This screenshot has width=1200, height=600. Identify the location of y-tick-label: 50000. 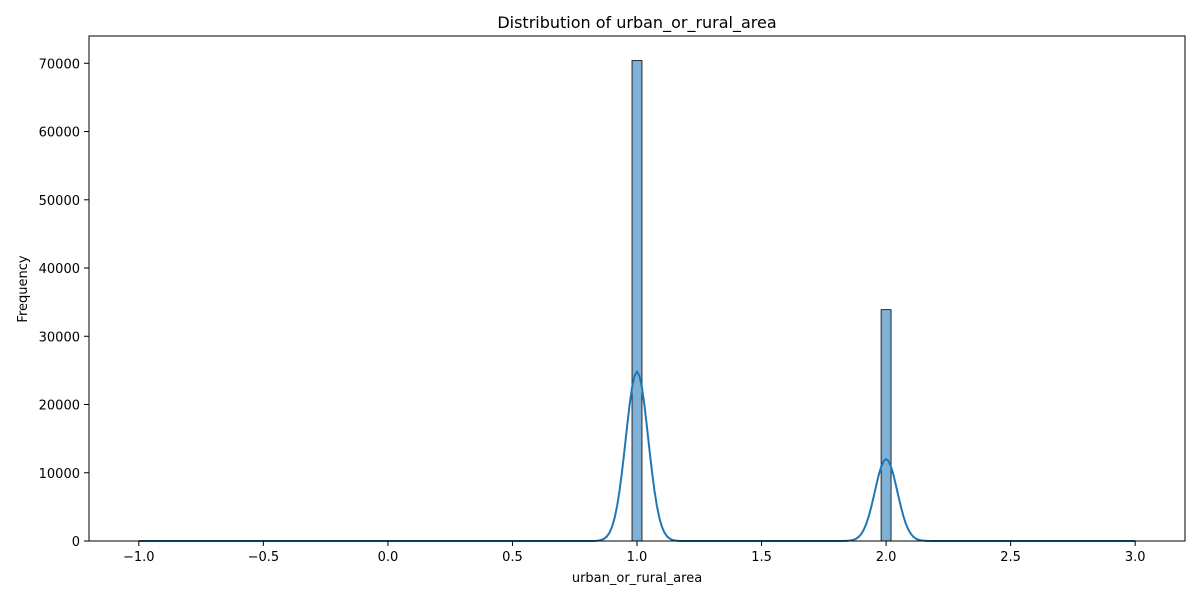
(59, 201).